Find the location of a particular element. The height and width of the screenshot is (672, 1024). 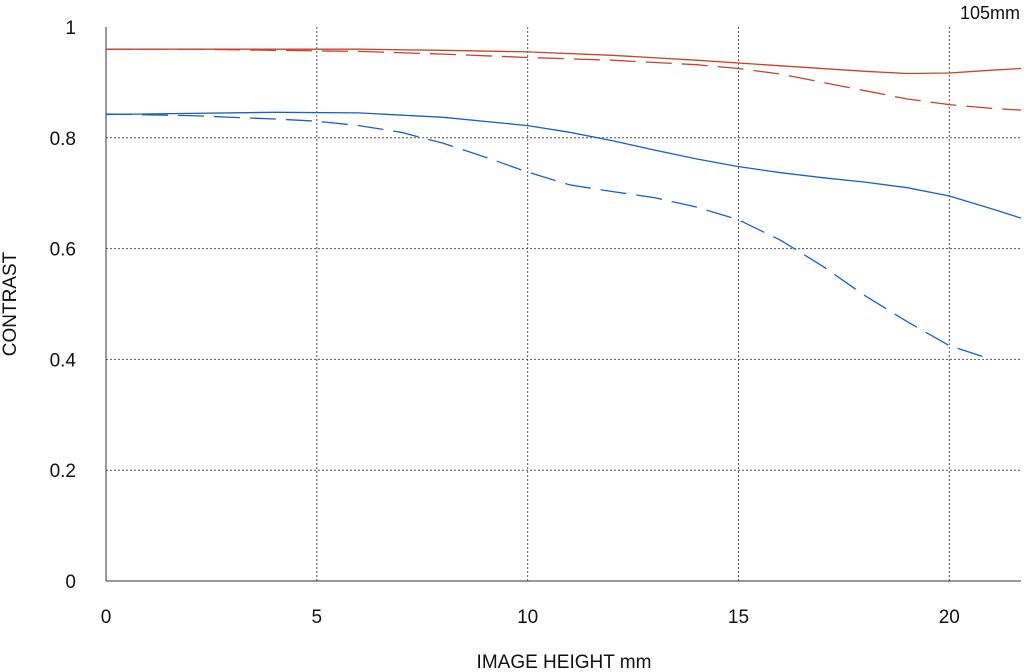

y-tick-label: 0.8 is located at coordinates (63, 139).